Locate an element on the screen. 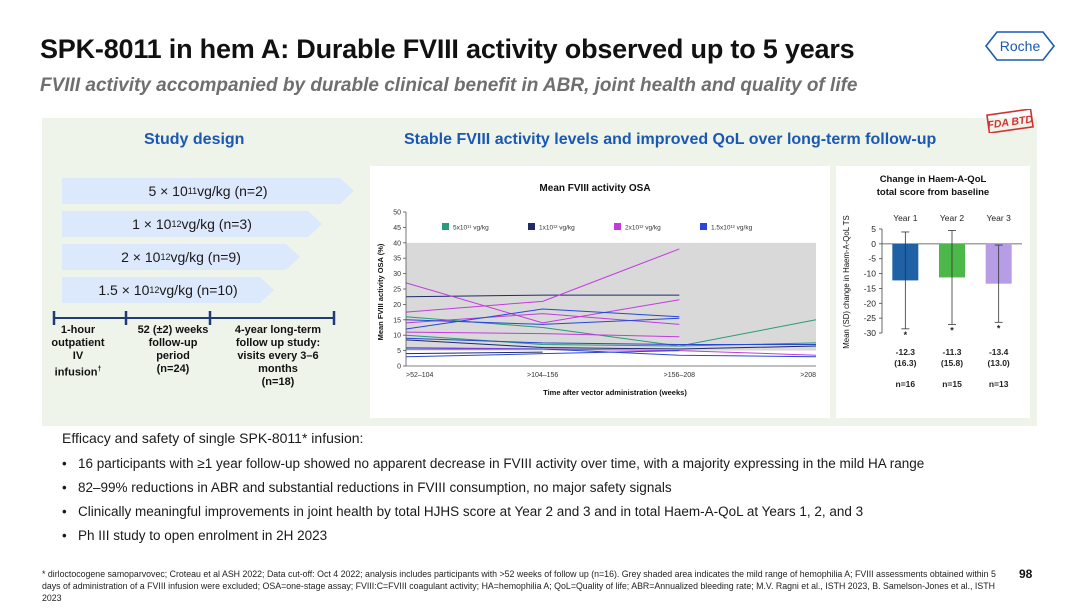 The height and width of the screenshot is (608, 1080). timeline-step-followup-l4: (n=24) is located at coordinates (173, 369).